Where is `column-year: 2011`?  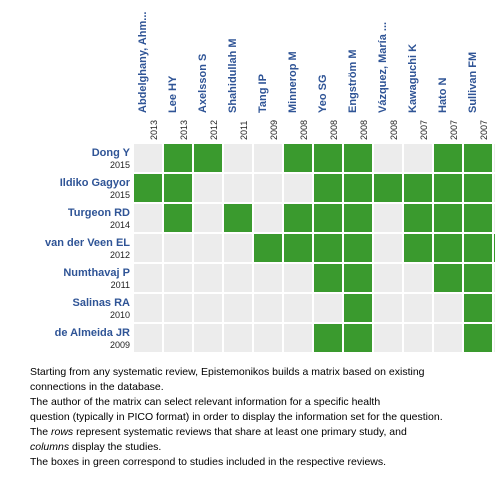
column-year: 2011 is located at coordinates (244, 130).